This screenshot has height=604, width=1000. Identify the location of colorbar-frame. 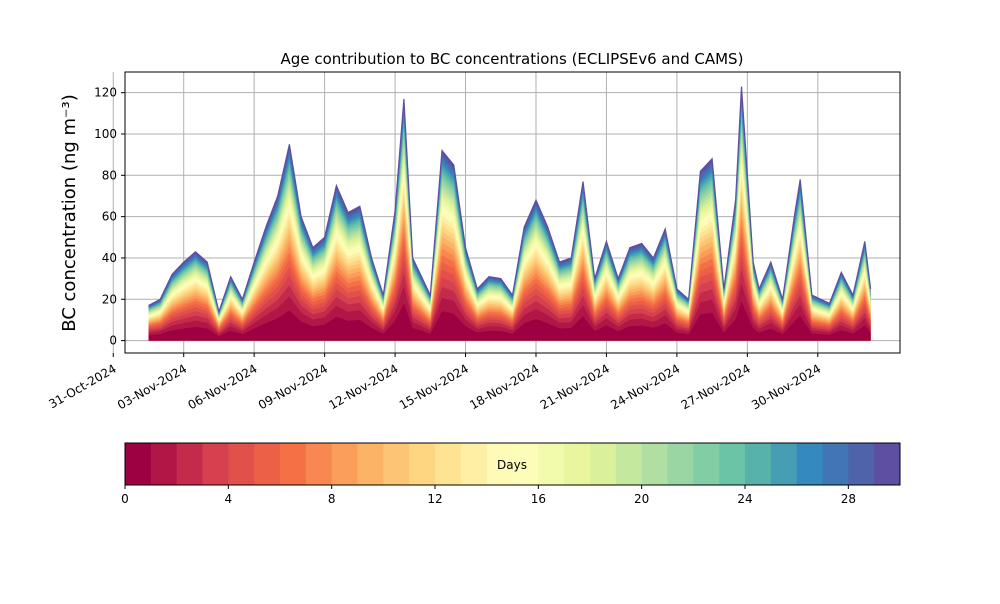
(512, 464).